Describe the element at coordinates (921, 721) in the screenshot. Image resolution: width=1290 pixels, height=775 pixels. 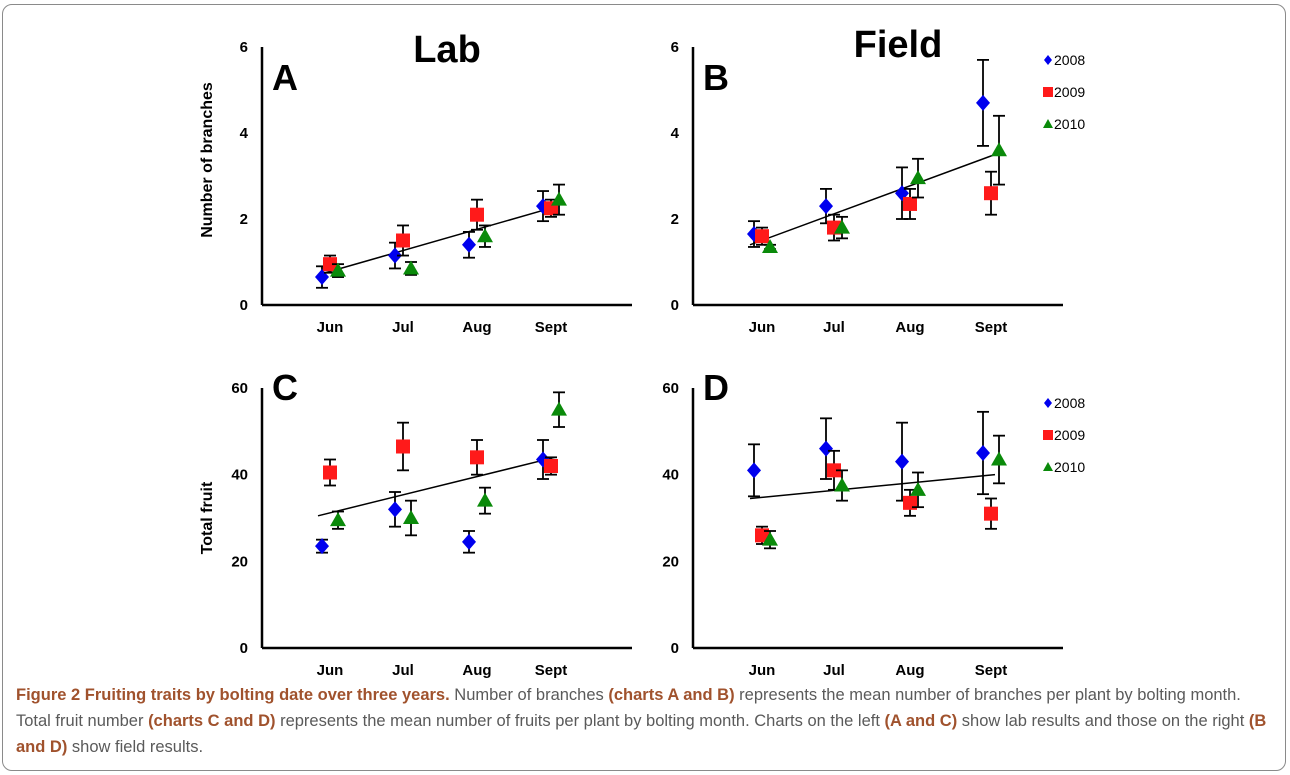
I see `caption-ref-3: (A and C)` at that location.